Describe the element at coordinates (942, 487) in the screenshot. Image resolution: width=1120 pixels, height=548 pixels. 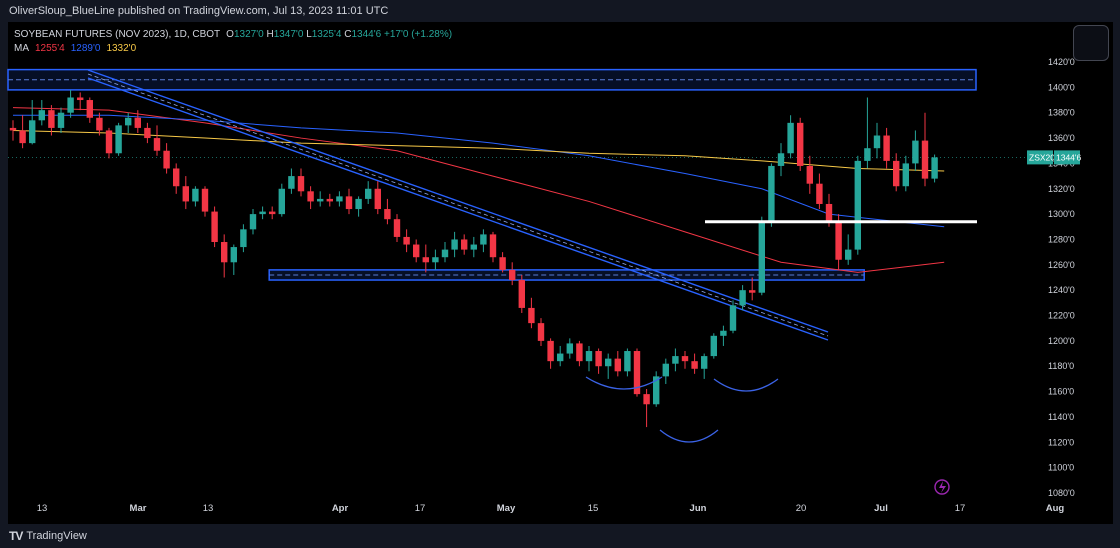
I see `lightning-icon` at that location.